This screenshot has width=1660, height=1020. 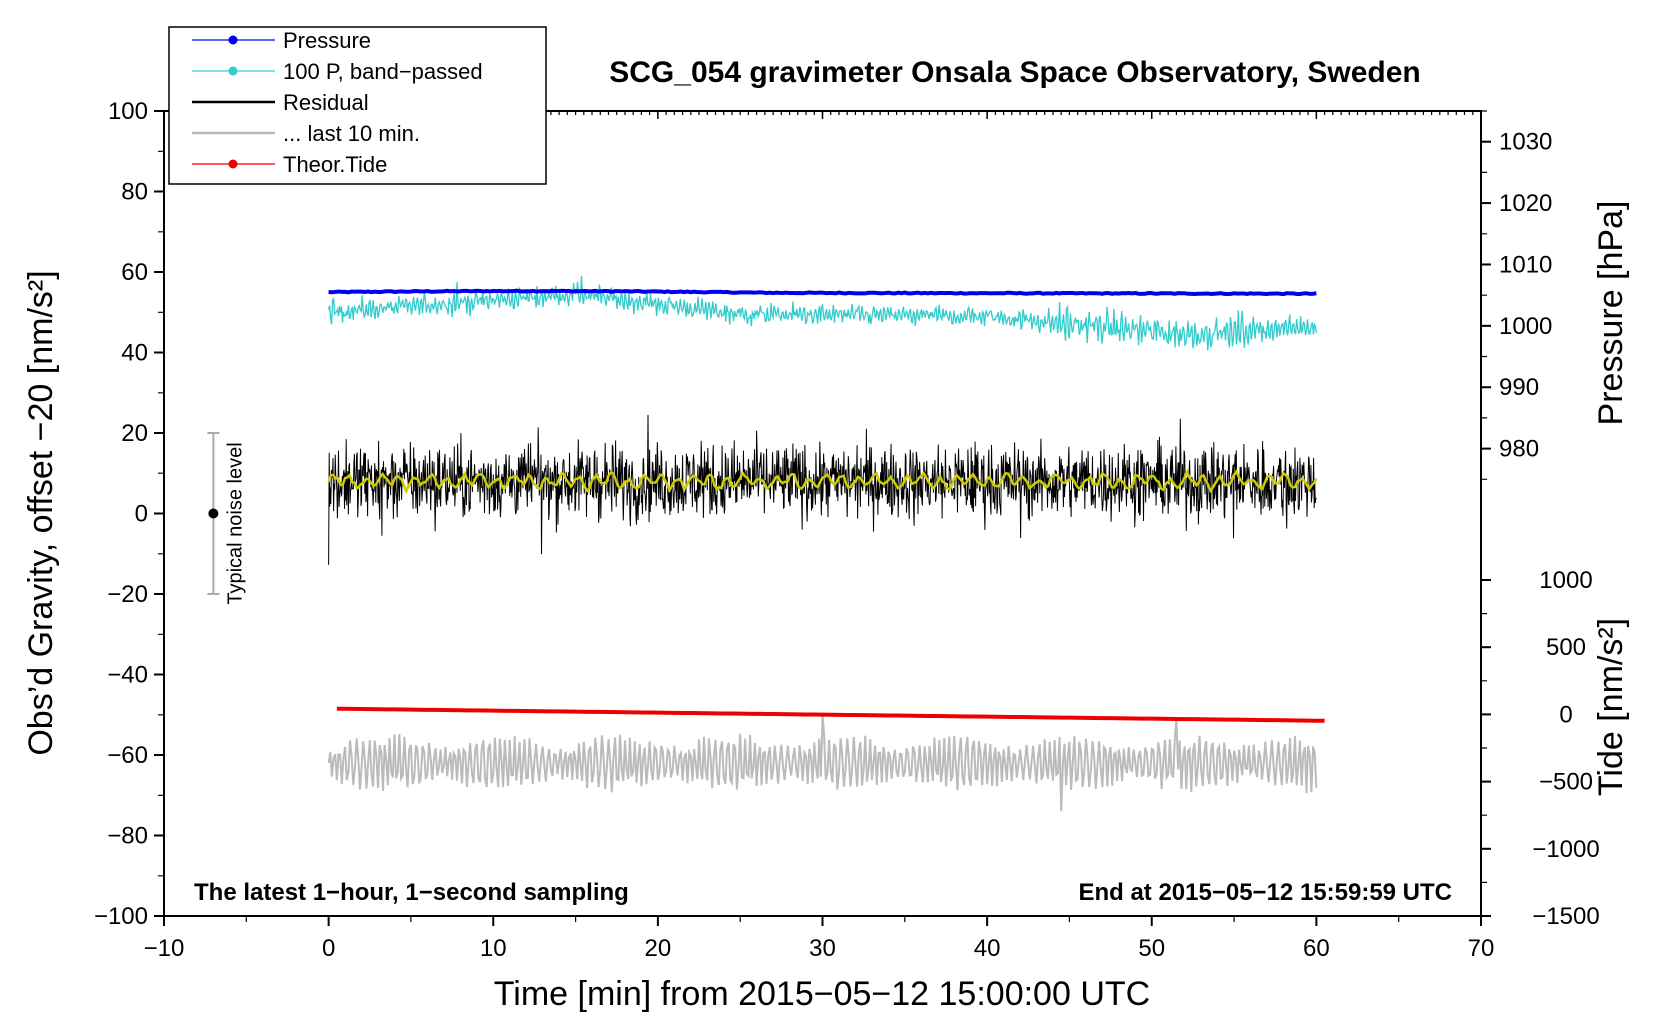 I want to click on y-left-tick-label-7: −40, so click(x=127, y=675).